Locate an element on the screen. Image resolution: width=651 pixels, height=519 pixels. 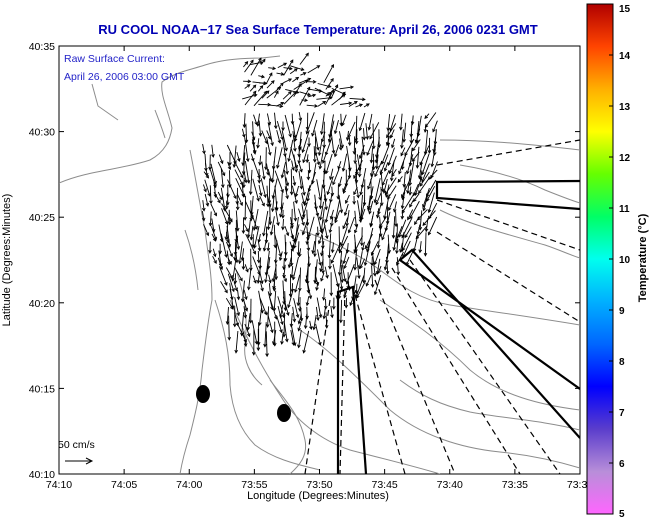
overlay-line-1: Raw Surface Current: is located at coordinates (114, 59).